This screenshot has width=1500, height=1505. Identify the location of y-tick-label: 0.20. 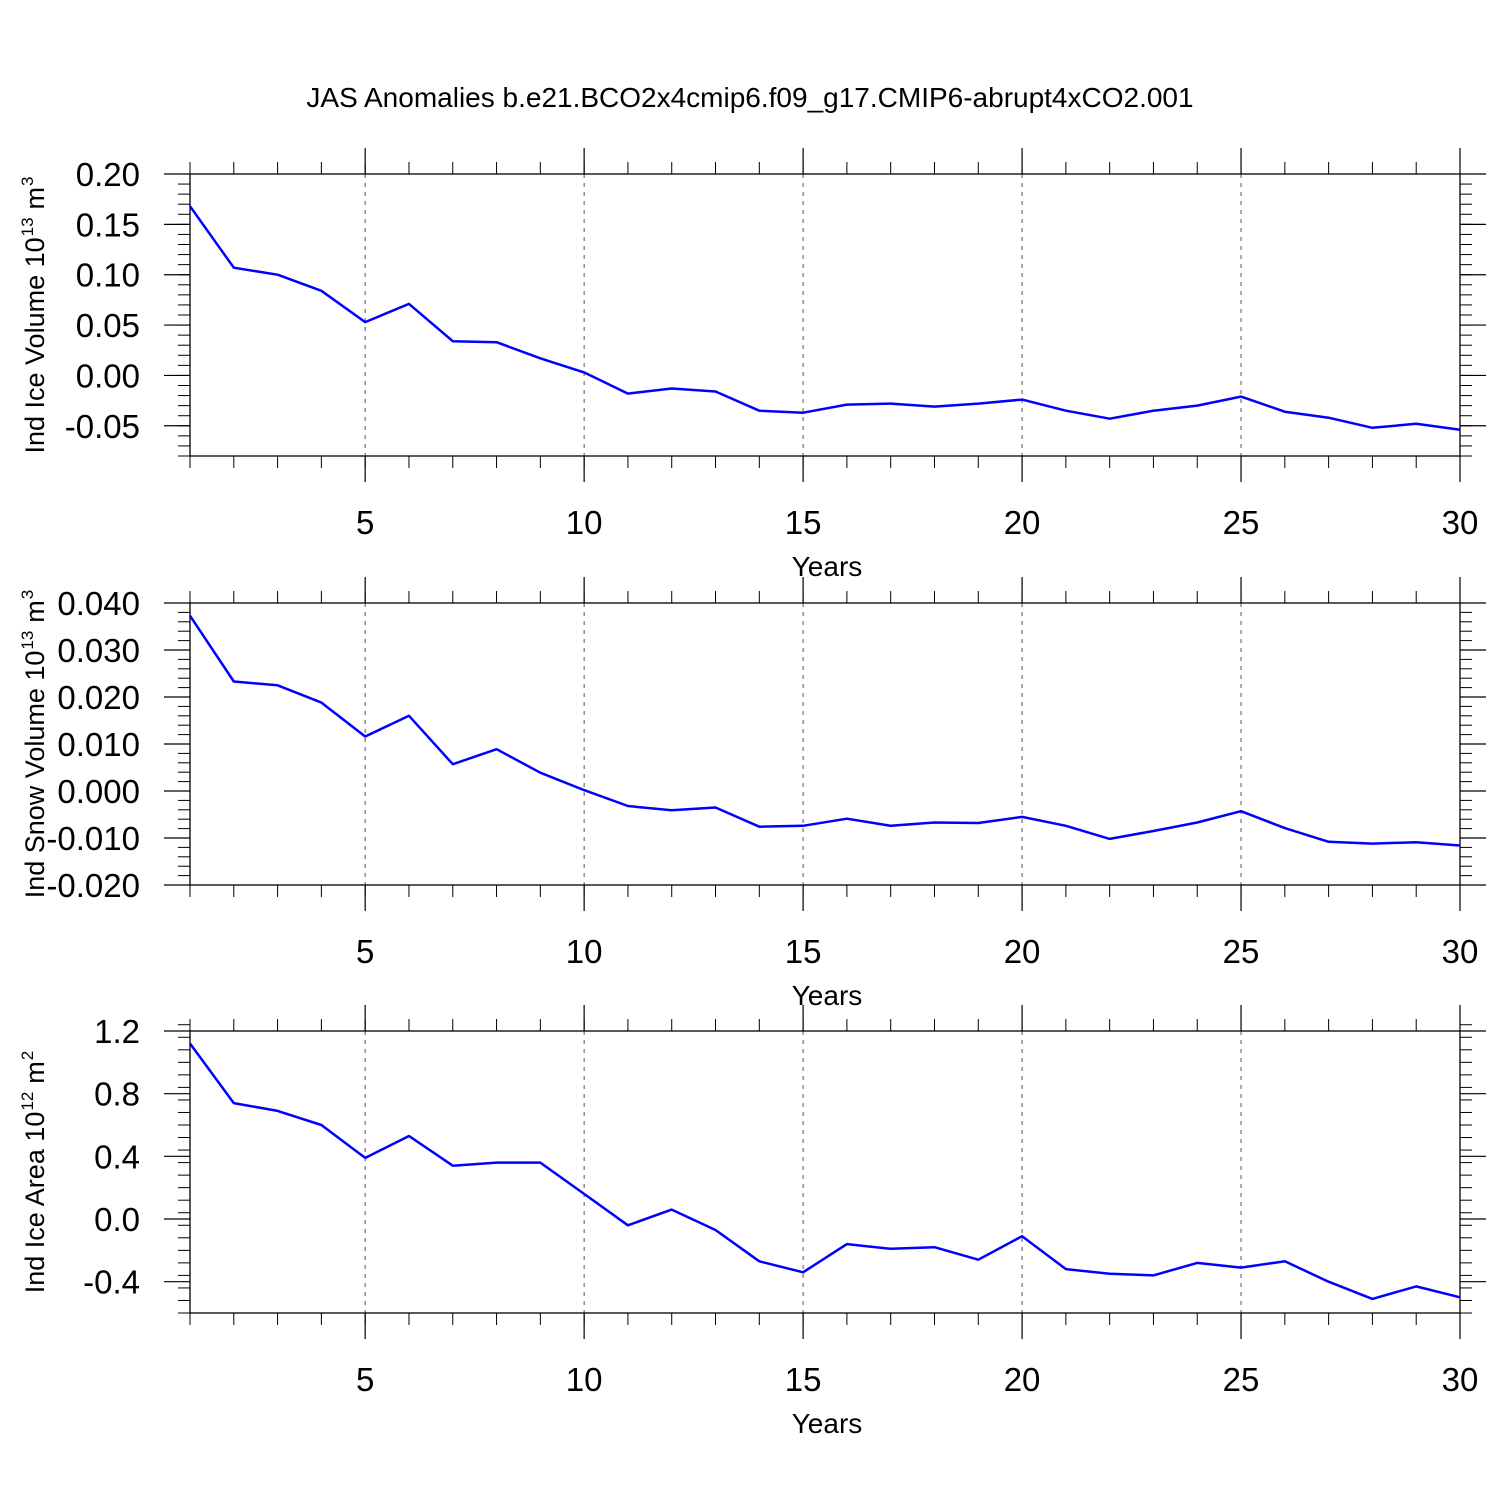
(108, 174).